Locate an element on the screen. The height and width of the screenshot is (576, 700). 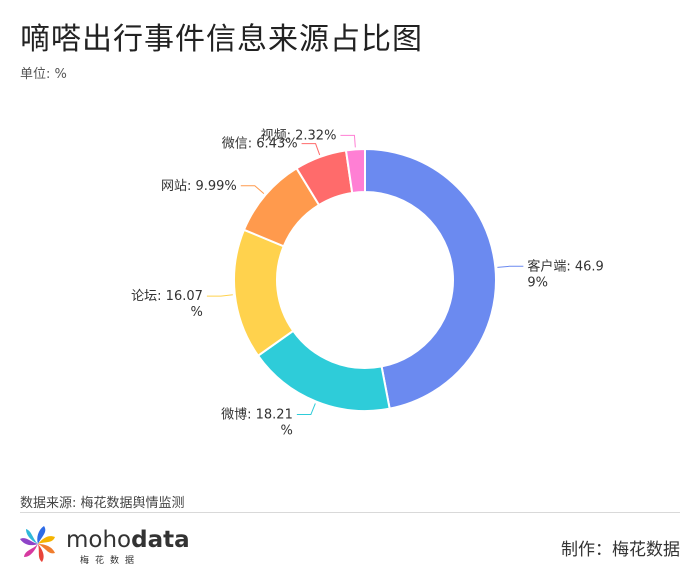
data-source: 数据来源: 梅花数据舆情监测 is located at coordinates (102, 503).